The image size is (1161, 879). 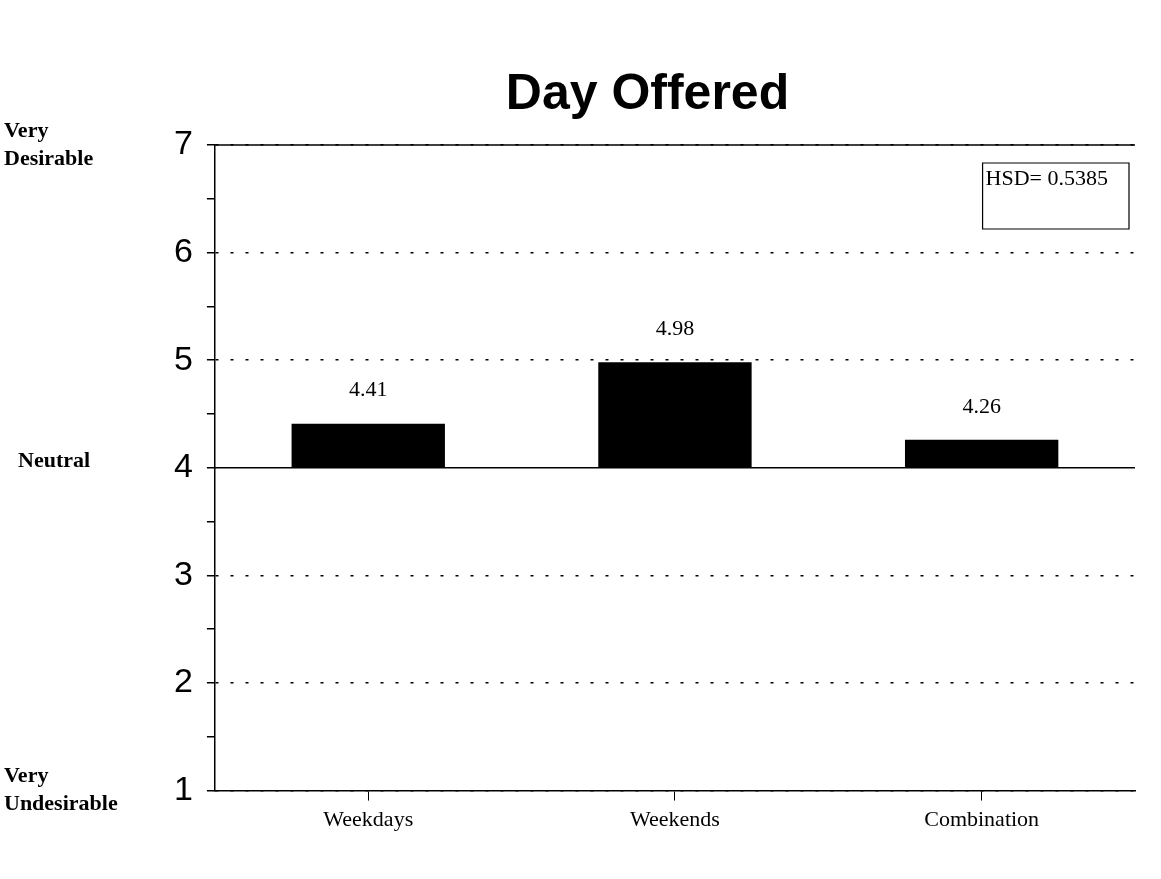 What do you see at coordinates (981, 405) in the screenshot?
I see `data-label: 4.26` at bounding box center [981, 405].